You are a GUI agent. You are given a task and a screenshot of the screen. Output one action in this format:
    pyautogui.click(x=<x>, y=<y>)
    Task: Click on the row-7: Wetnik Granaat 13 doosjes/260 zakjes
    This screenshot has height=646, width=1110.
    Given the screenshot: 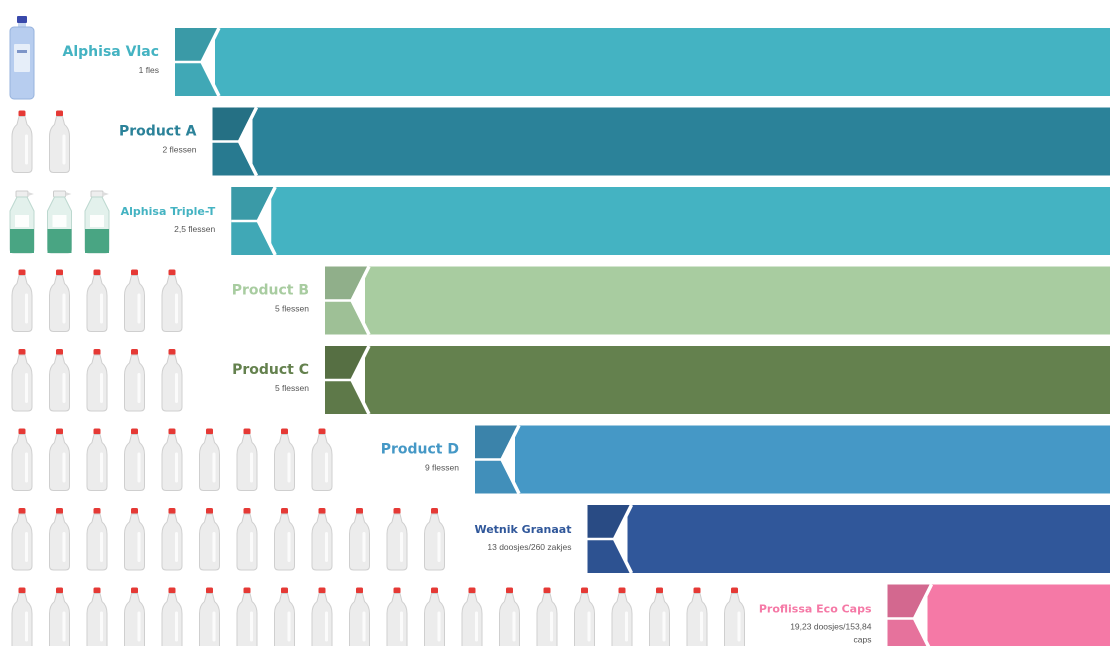 What is the action you would take?
    pyautogui.click(x=560, y=539)
    